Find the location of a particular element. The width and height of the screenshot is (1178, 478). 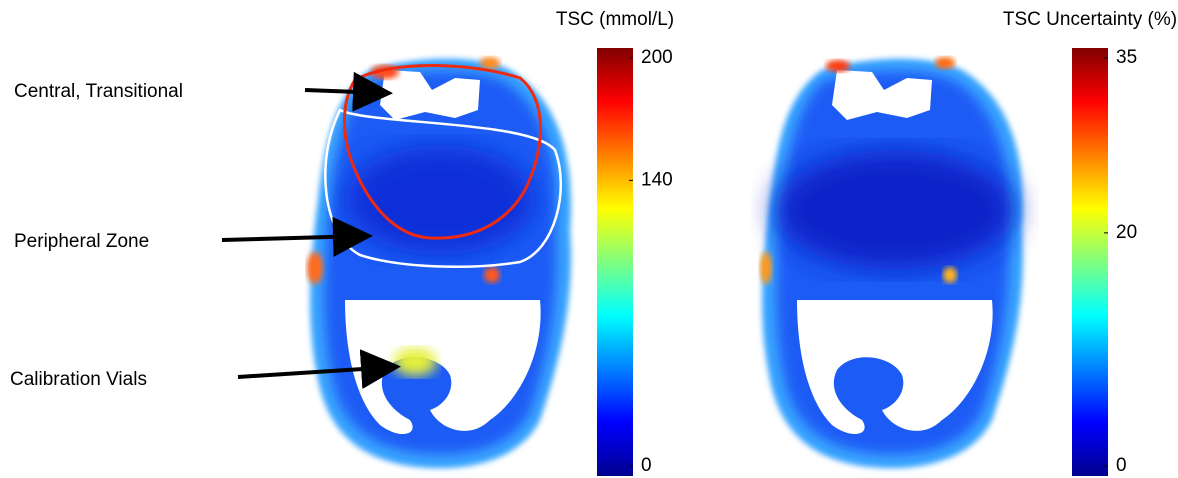

colorbar-tick-label: 35 is located at coordinates (1126, 57).